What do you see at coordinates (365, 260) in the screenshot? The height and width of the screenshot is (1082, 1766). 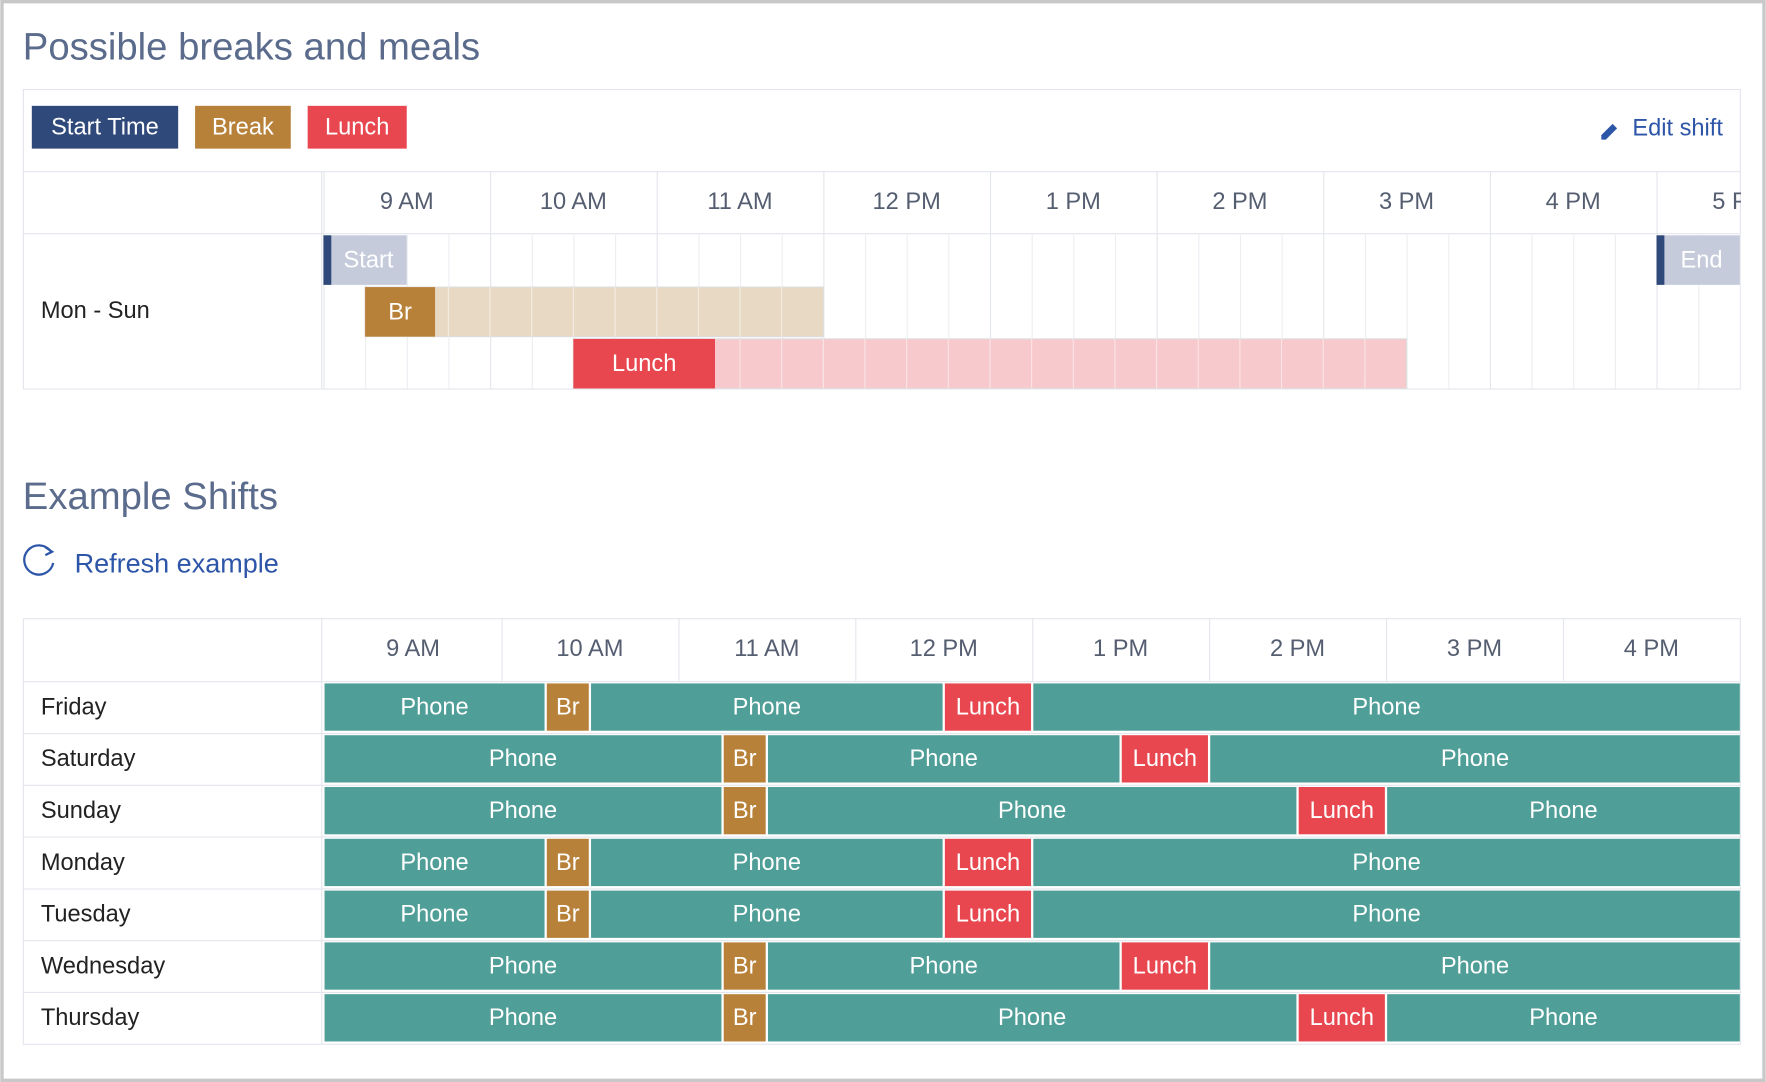 I see `start-block` at bounding box center [365, 260].